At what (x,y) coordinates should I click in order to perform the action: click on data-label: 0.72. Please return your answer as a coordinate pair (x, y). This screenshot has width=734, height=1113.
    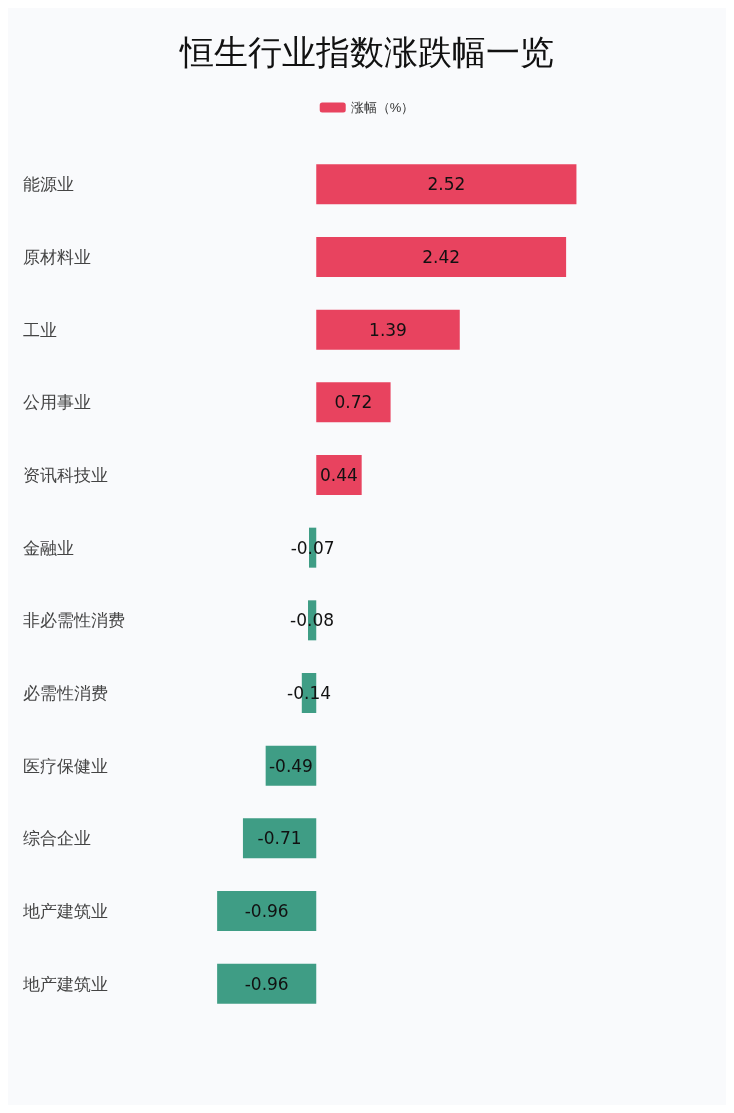
    Looking at the image, I should click on (353, 402).